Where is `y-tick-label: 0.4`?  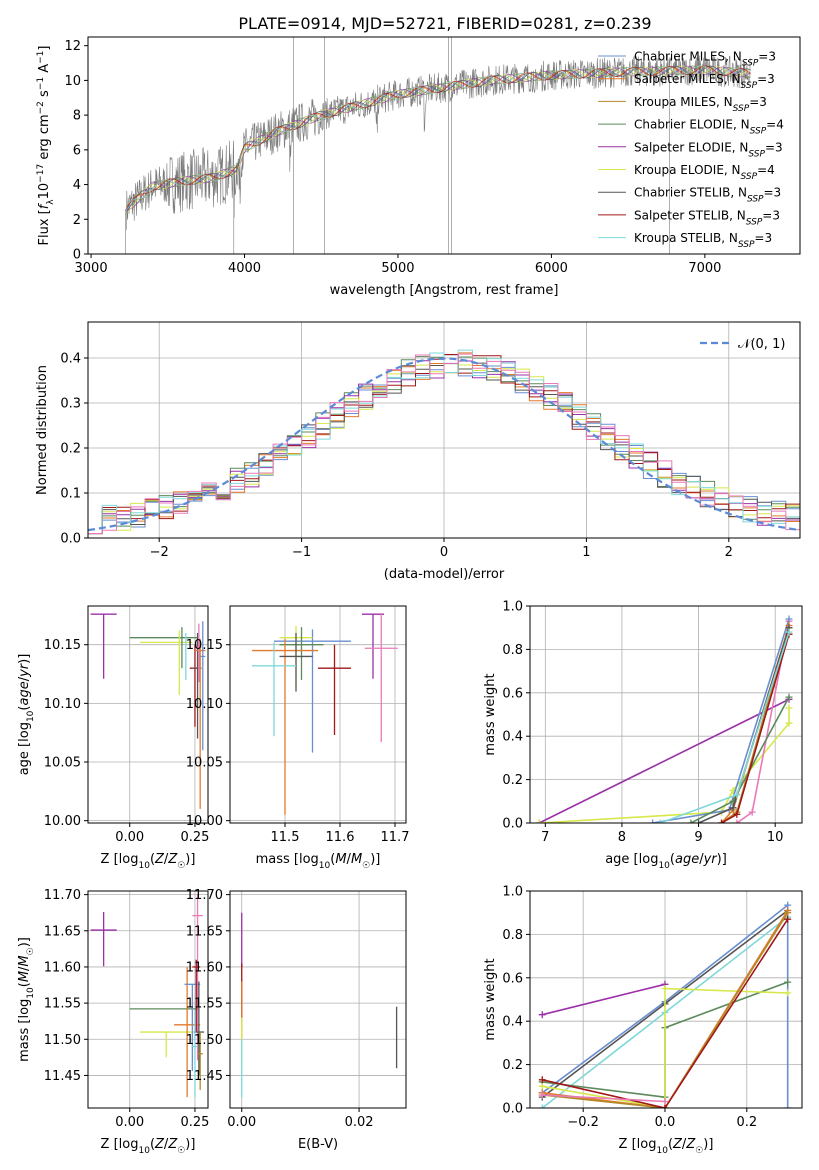 y-tick-label: 0.4 is located at coordinates (512, 737).